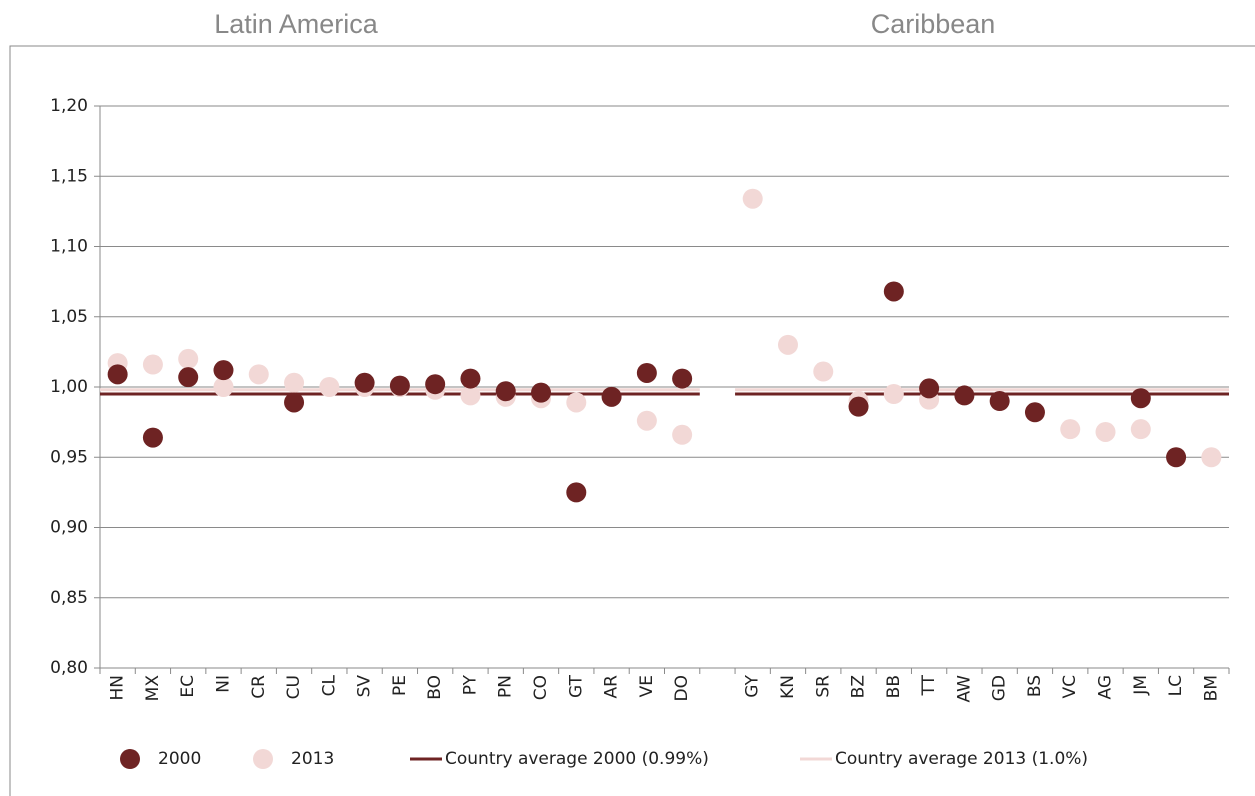 Image resolution: width=1255 pixels, height=796 pixels. I want to click on y-tick-label: 1,20, so click(69, 106).